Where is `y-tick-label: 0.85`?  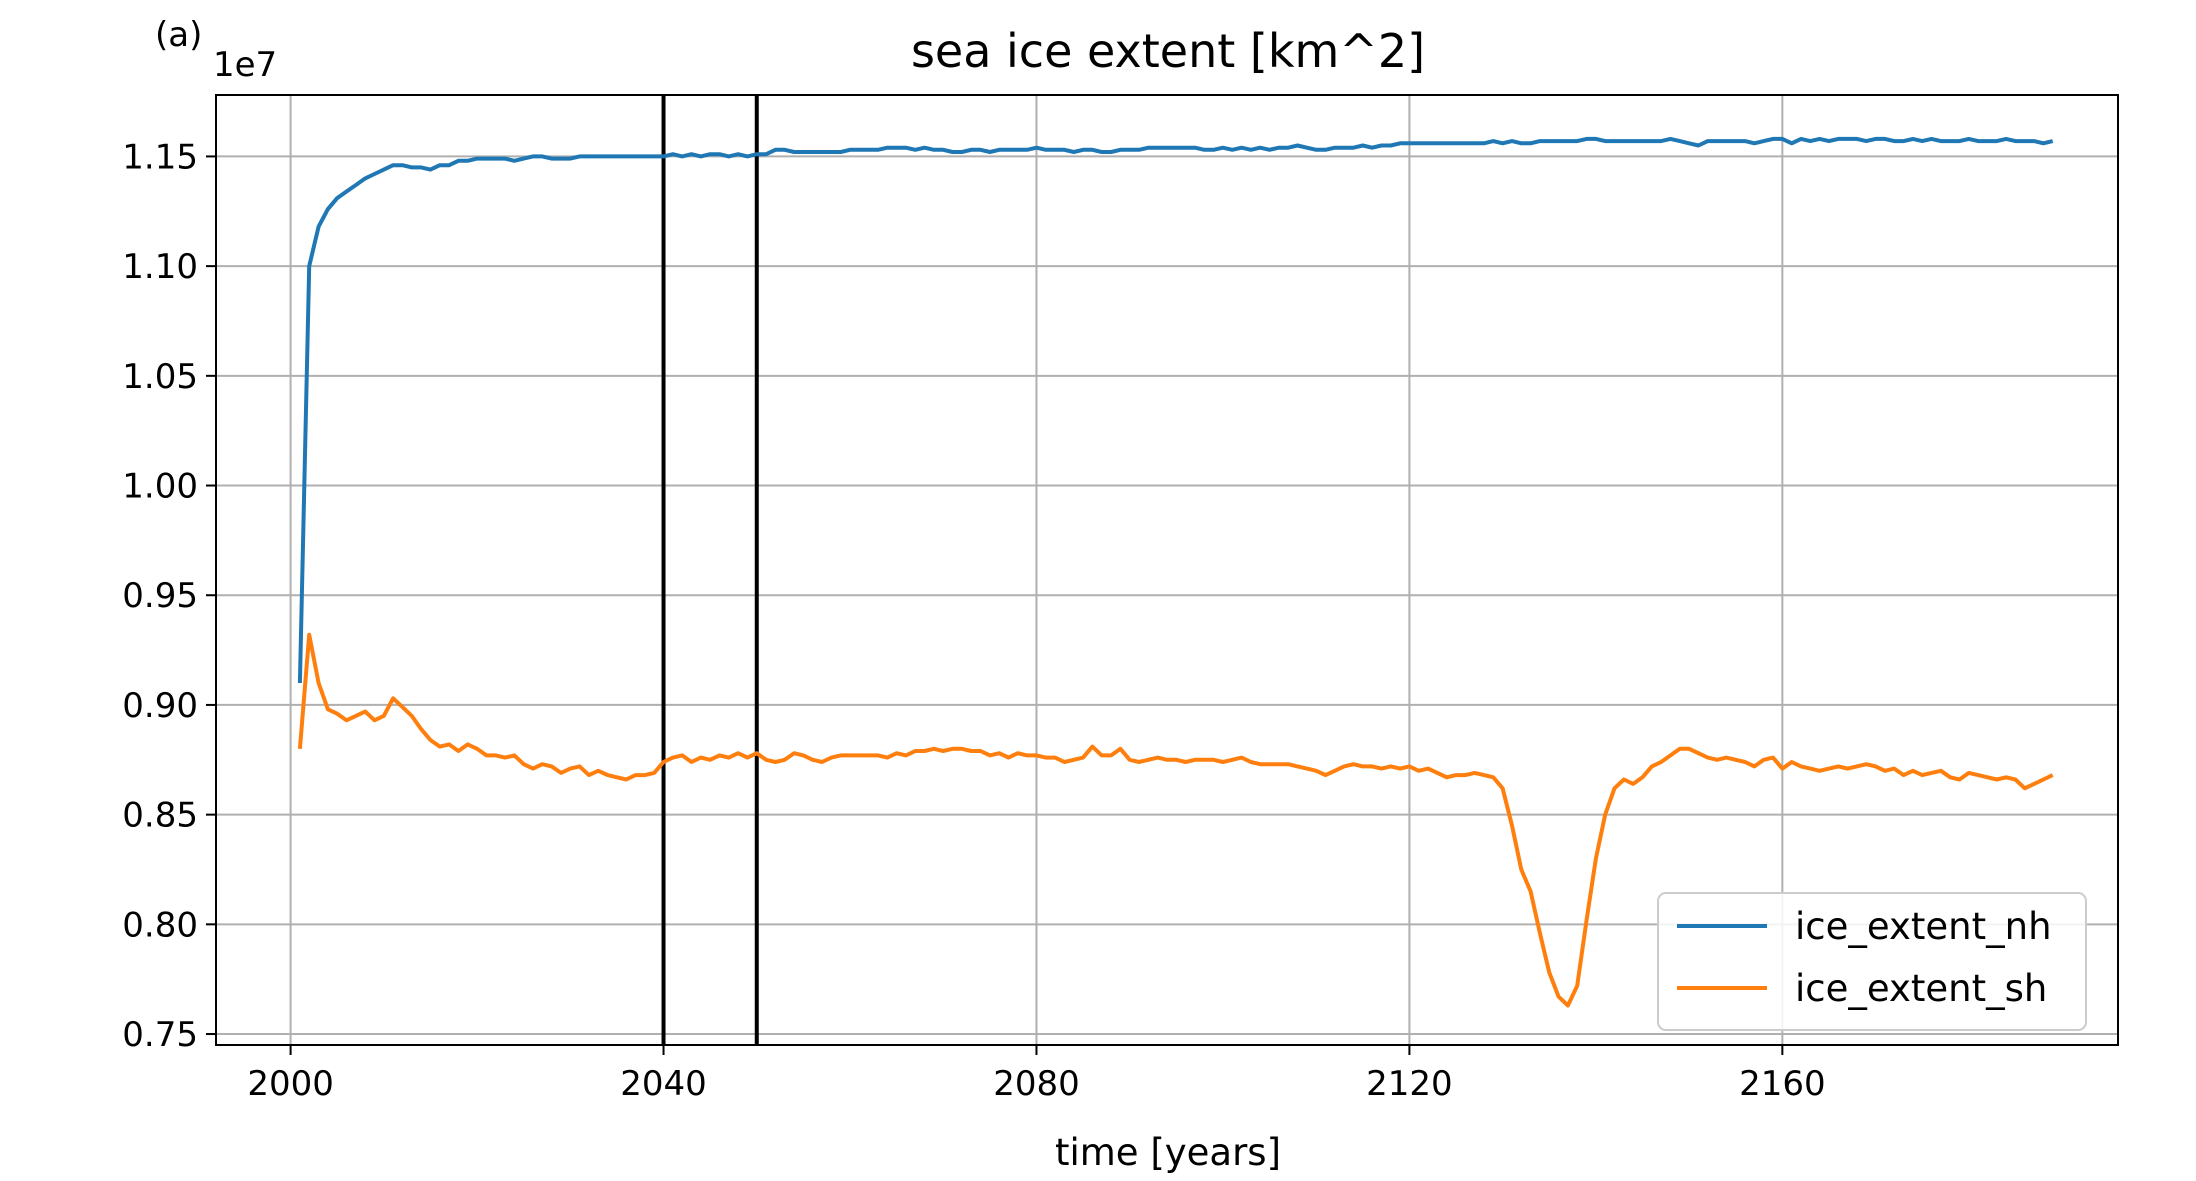 y-tick-label: 0.85 is located at coordinates (160, 816).